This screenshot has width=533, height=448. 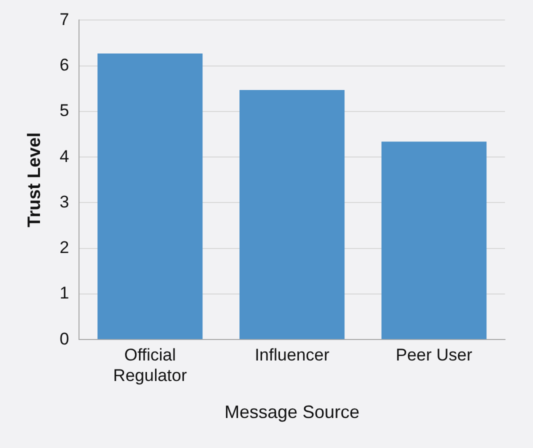 I want to click on y-tick-label: 7, so click(x=65, y=19).